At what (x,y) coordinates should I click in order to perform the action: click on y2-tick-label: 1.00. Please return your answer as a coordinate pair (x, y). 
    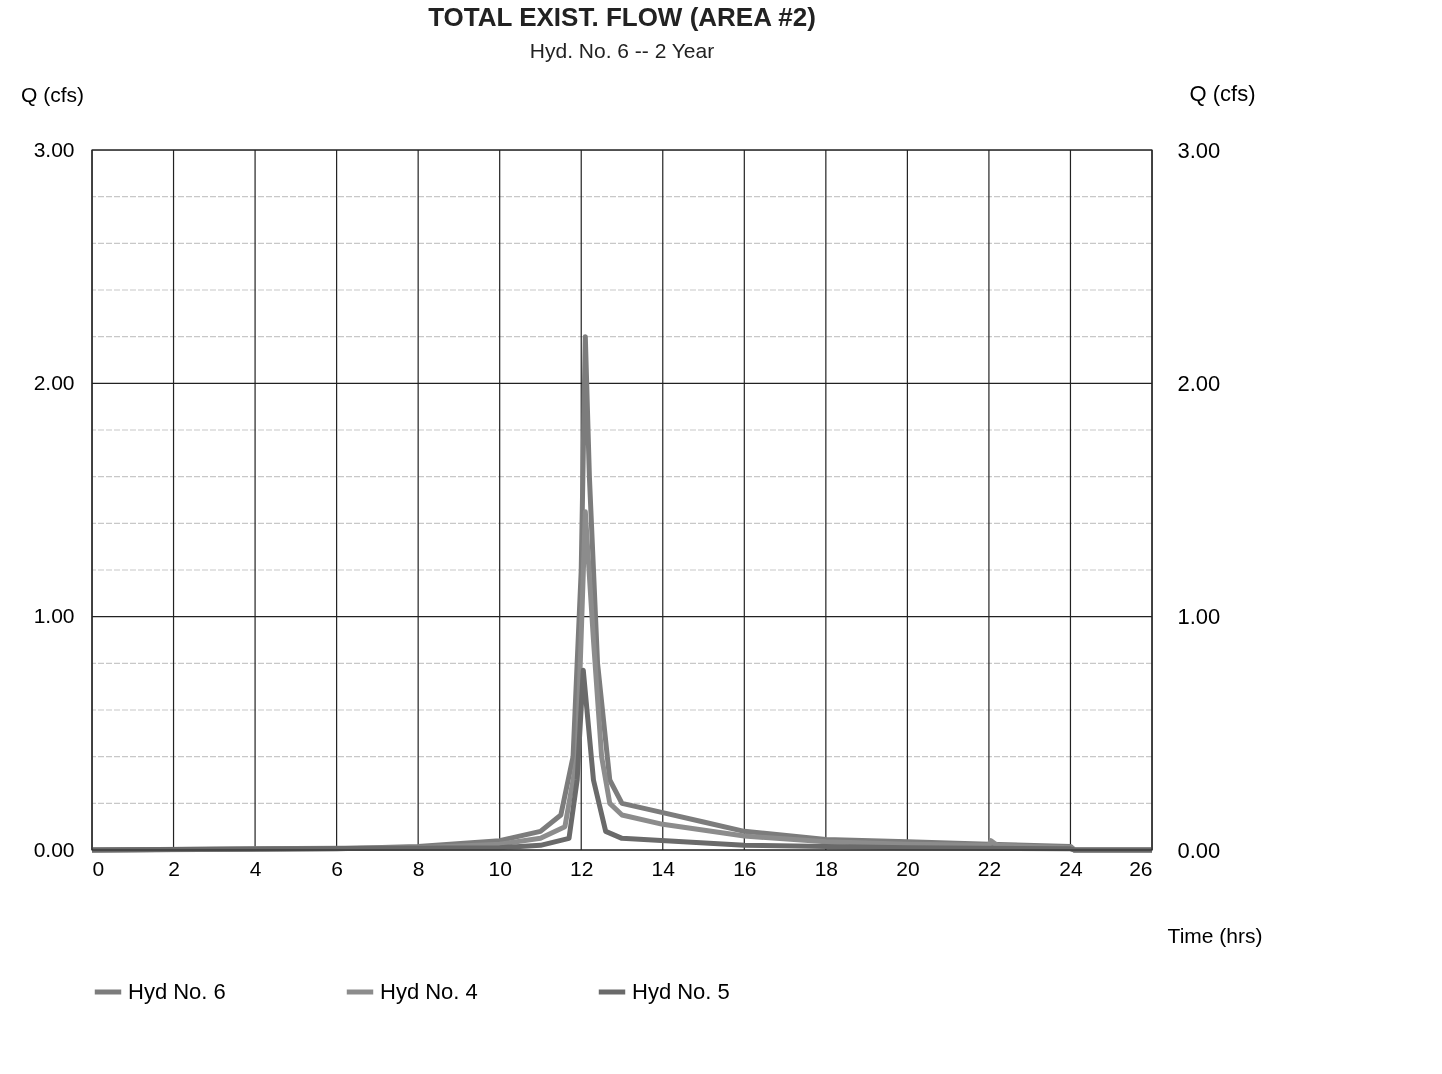
    Looking at the image, I should click on (1199, 617).